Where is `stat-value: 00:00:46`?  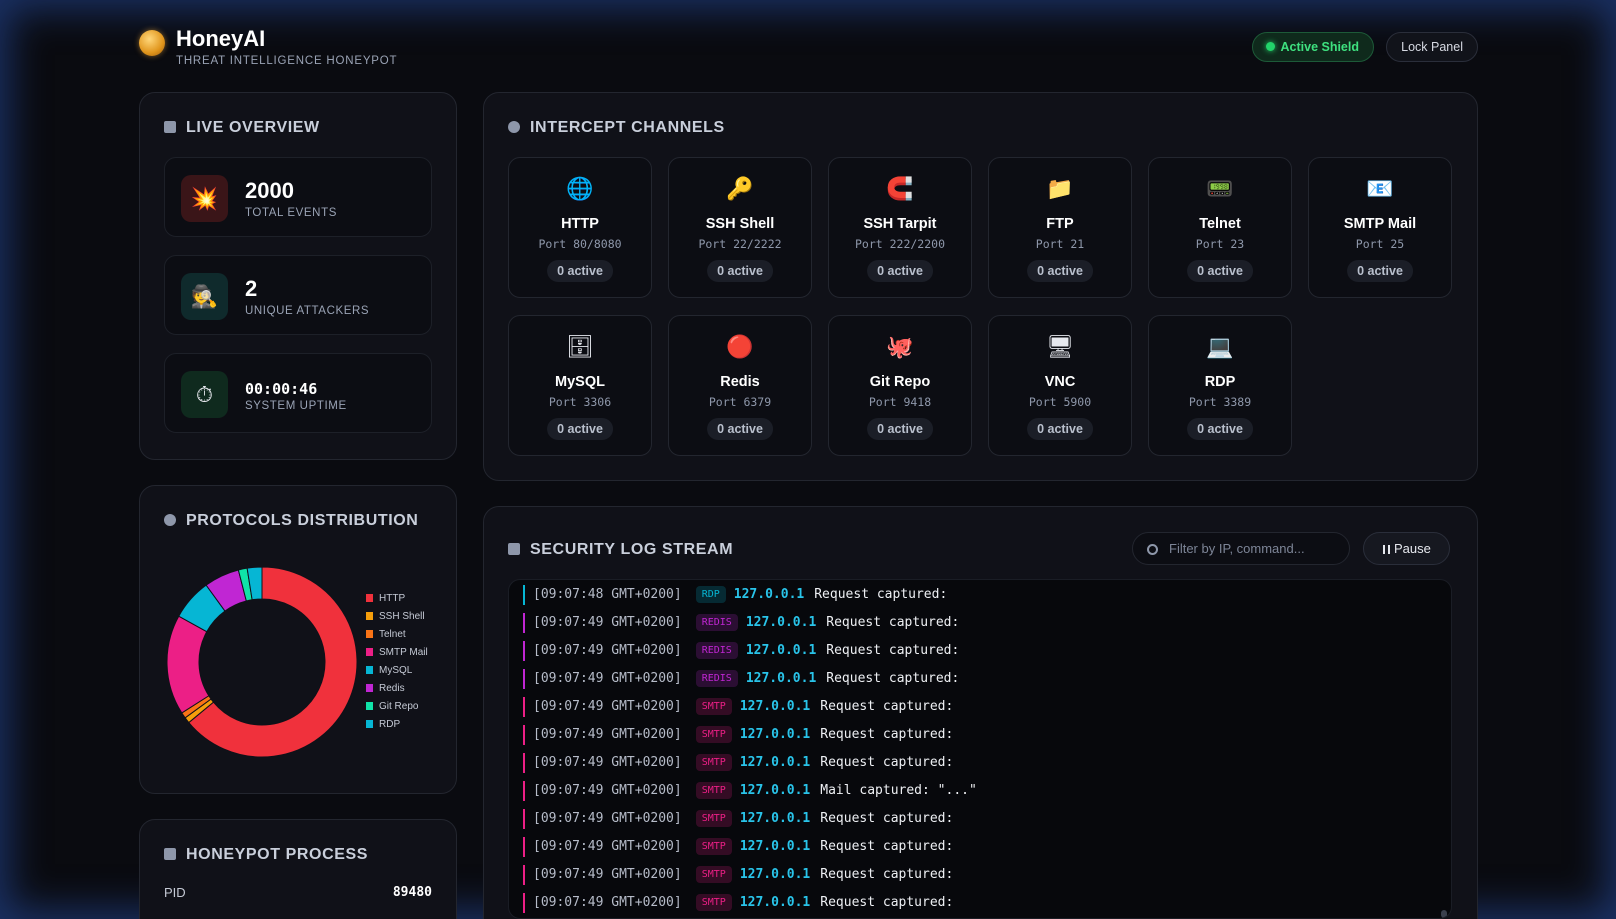 stat-value: 00:00:46 is located at coordinates (281, 389).